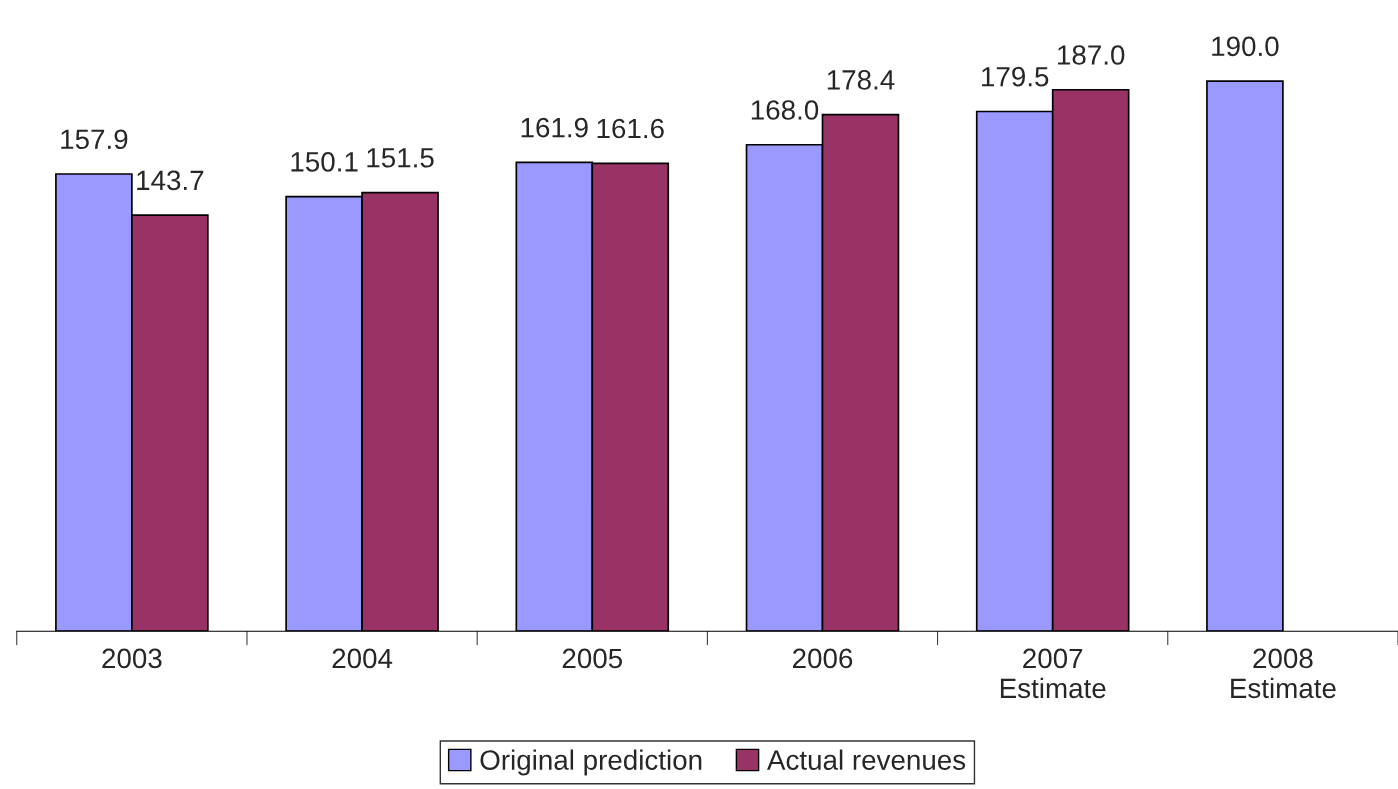 The image size is (1398, 789). I want to click on data-label: 150.1, so click(324, 161).